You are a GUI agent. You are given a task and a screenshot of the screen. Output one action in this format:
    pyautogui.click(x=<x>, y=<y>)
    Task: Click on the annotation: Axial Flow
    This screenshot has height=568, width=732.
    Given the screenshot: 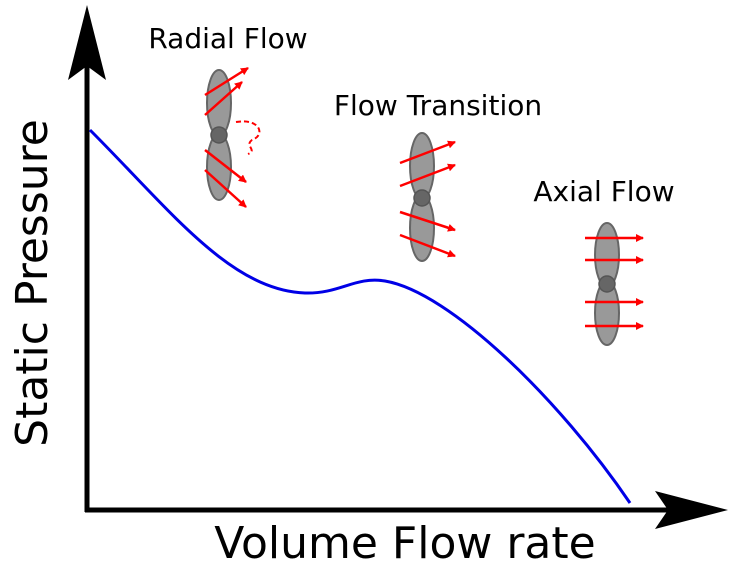 What is the action you would take?
    pyautogui.click(x=603, y=191)
    